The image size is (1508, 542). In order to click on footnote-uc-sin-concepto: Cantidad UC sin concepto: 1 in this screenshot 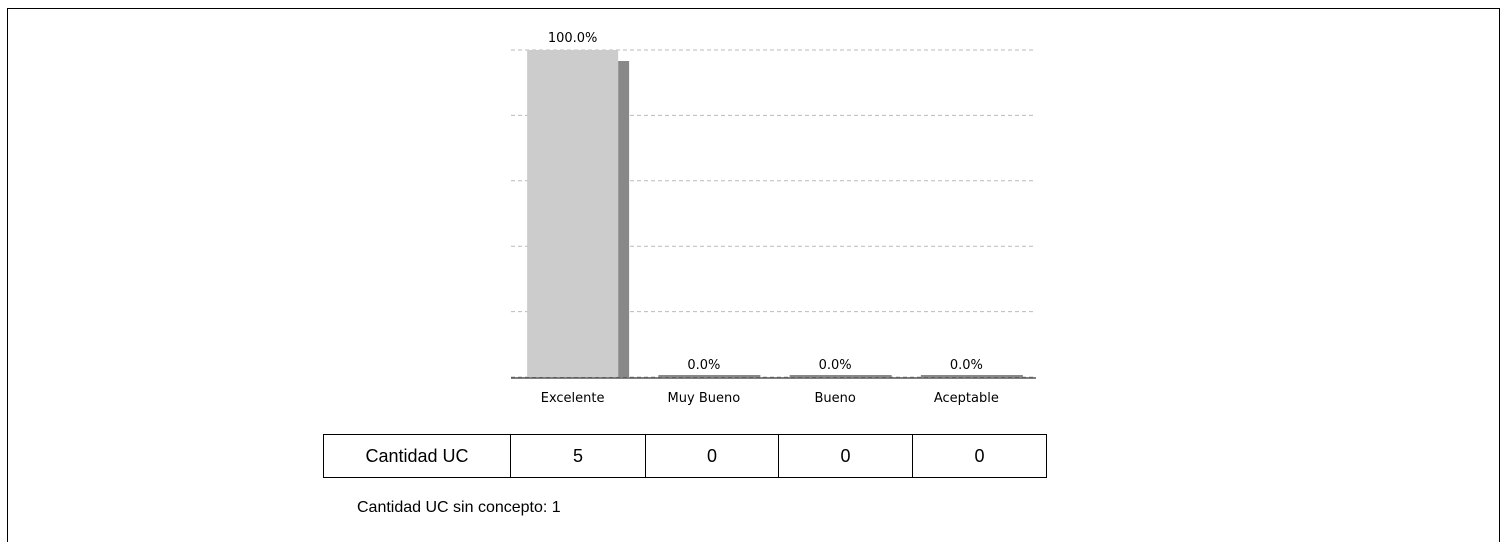, I will do `click(459, 507)`.